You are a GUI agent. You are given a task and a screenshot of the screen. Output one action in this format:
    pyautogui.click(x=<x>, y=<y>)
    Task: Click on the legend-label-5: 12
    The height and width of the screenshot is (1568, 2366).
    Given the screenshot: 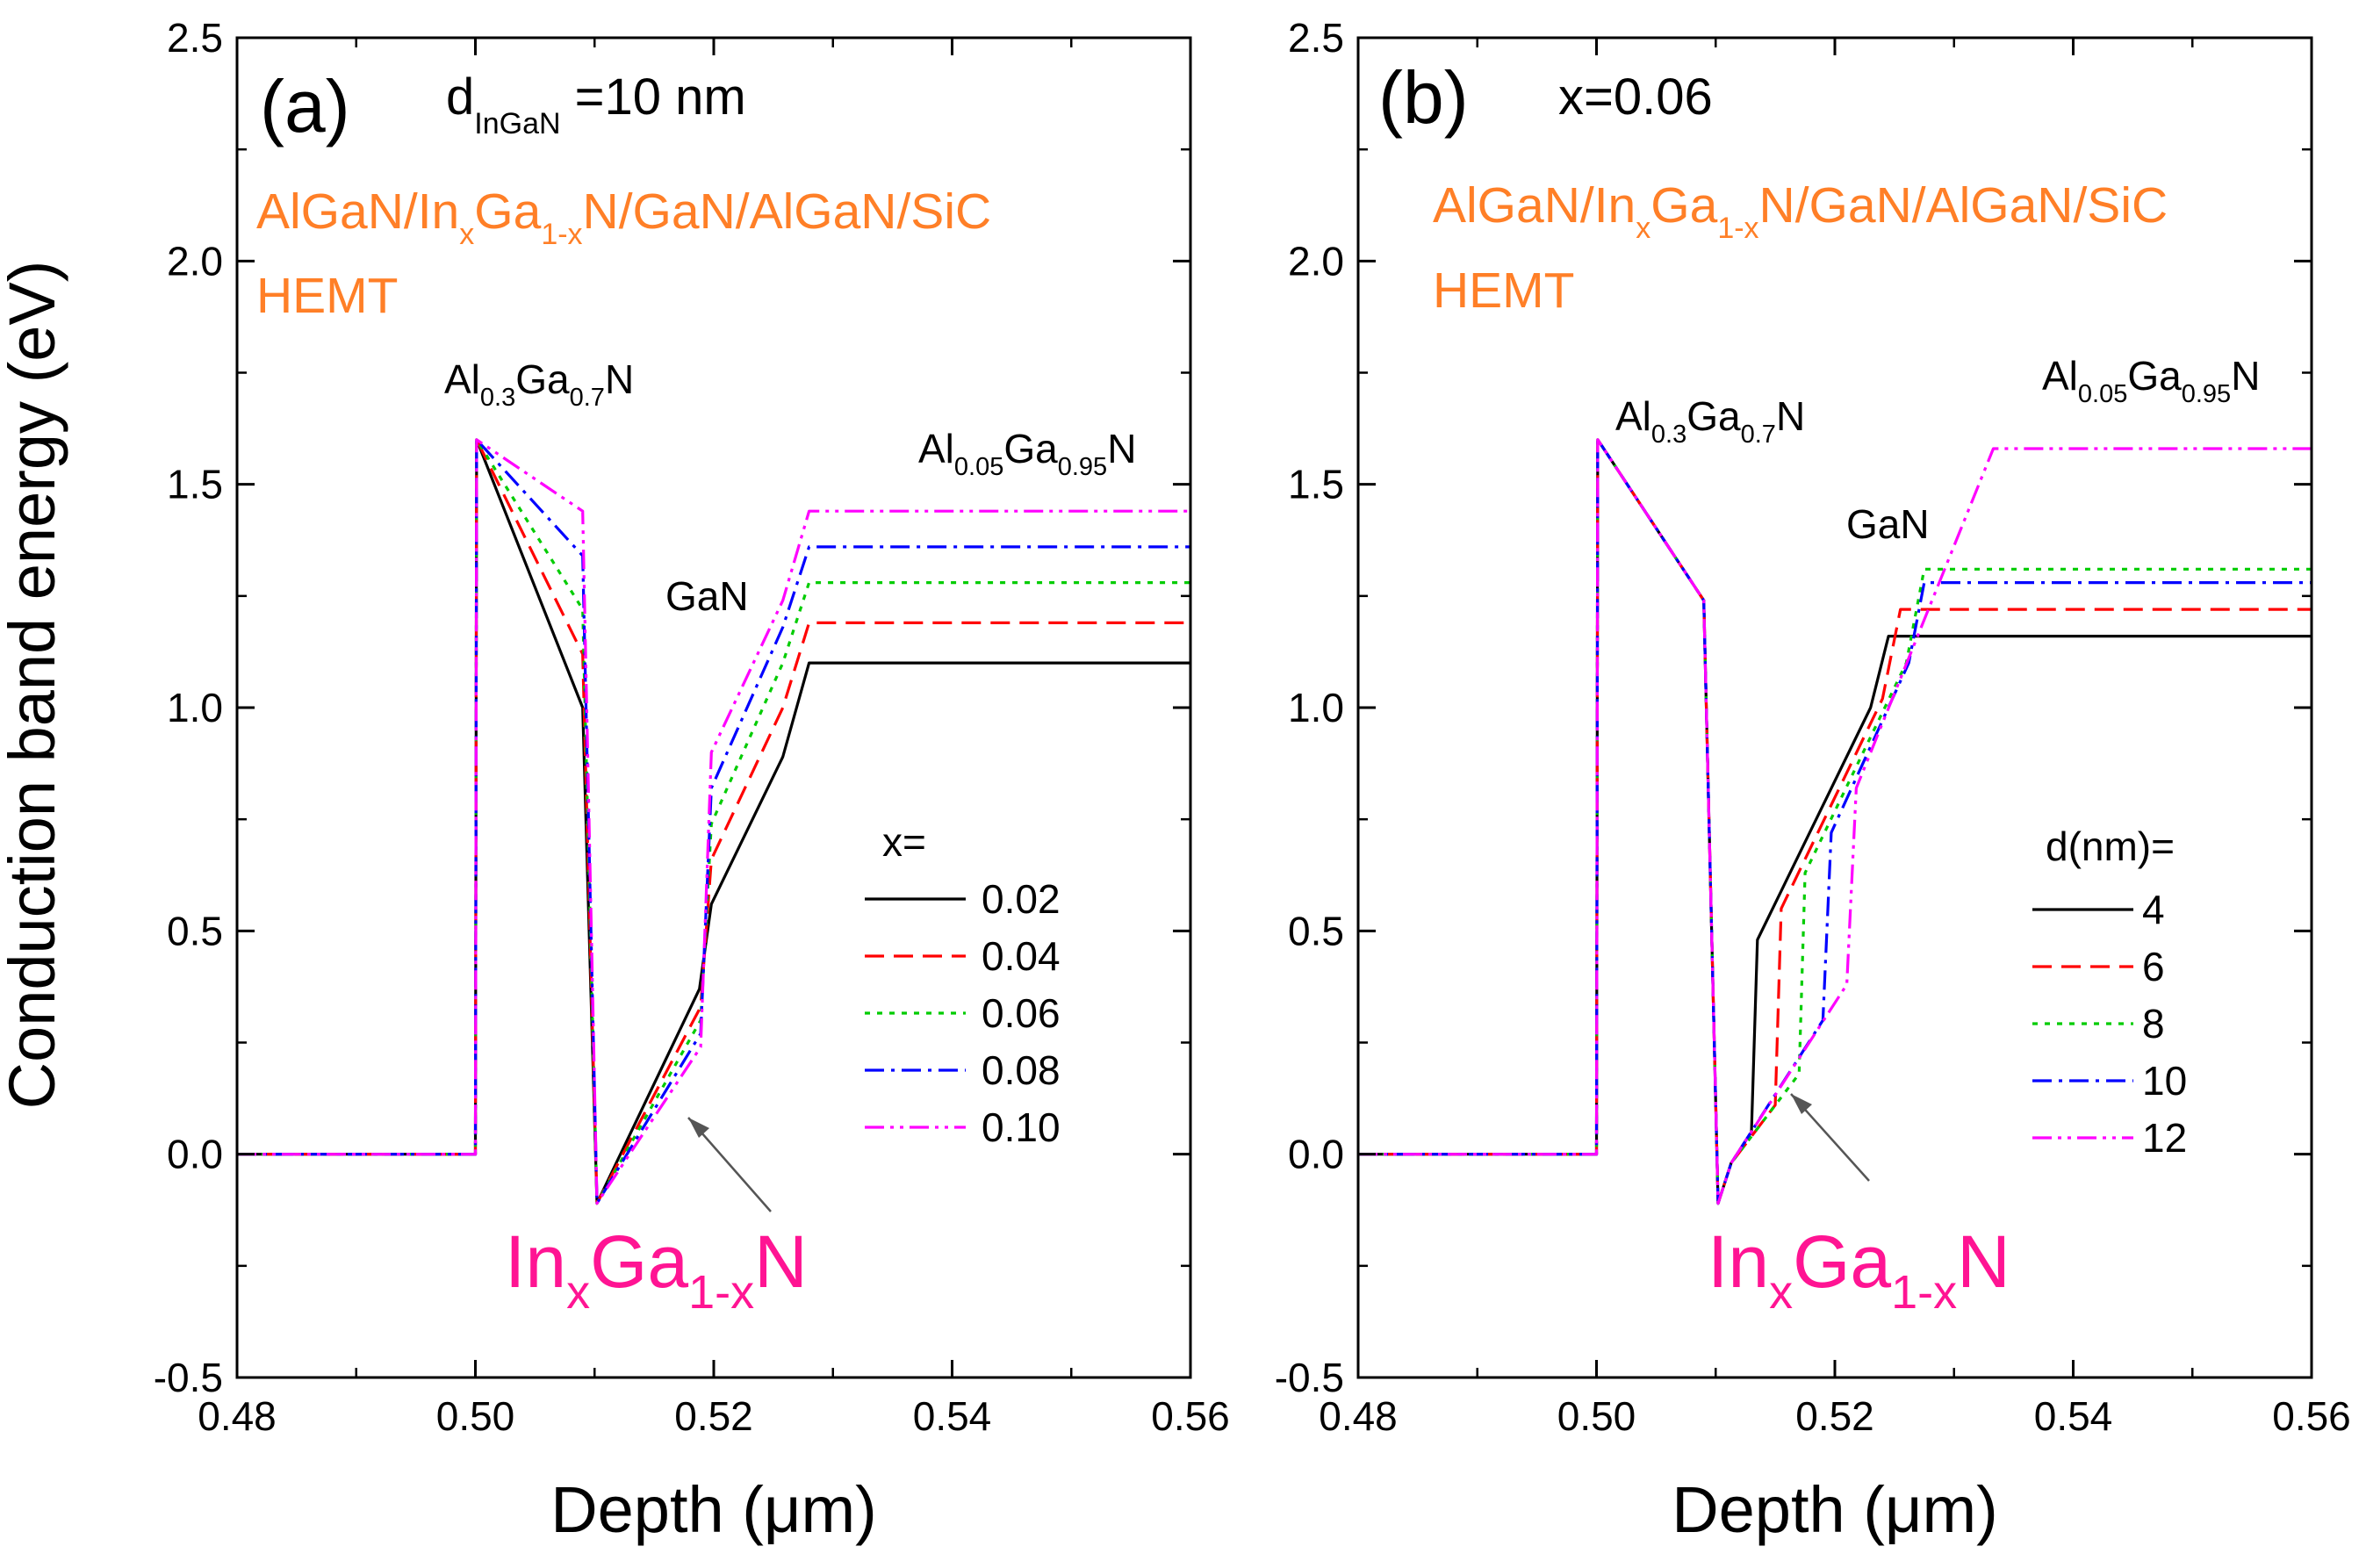 What is the action you would take?
    pyautogui.click(x=2164, y=1138)
    